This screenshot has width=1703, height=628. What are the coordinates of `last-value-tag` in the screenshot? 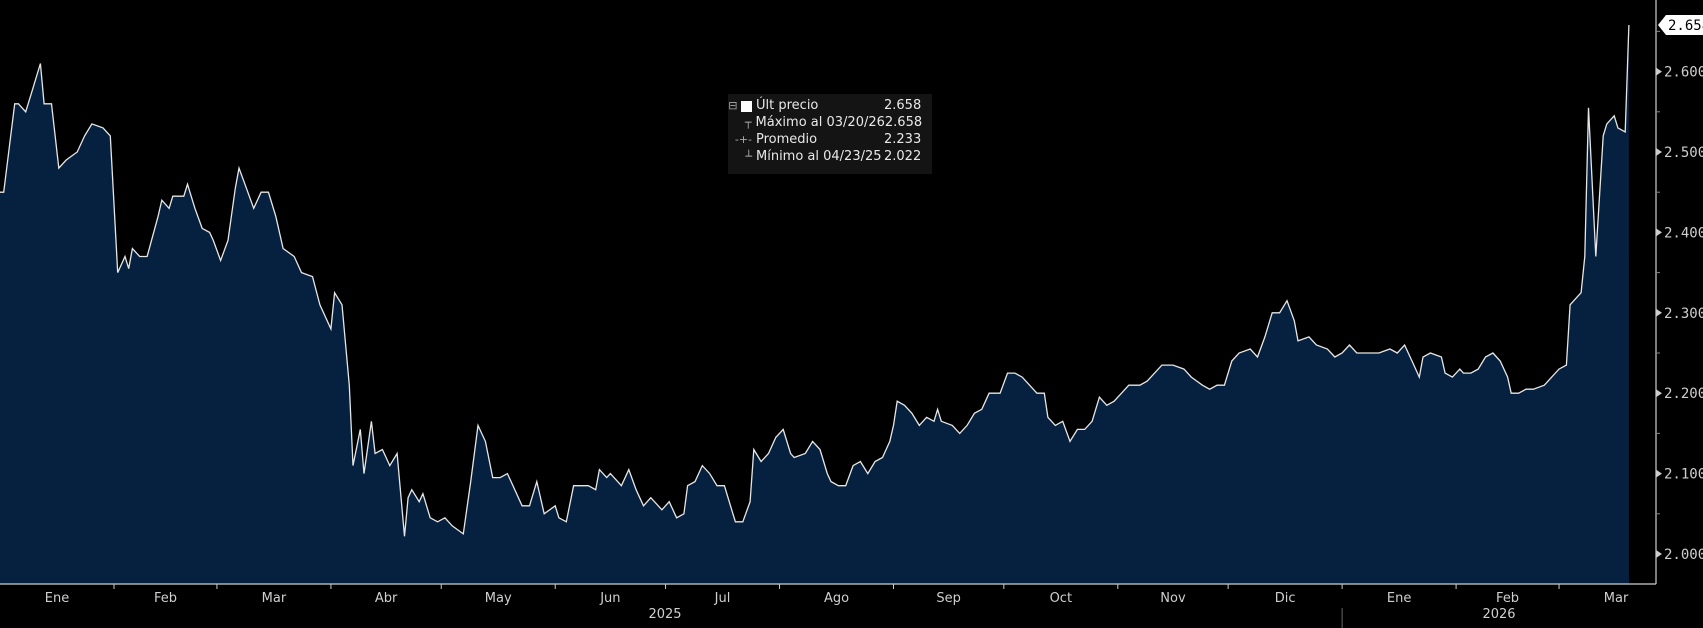 It's located at (1680, 24).